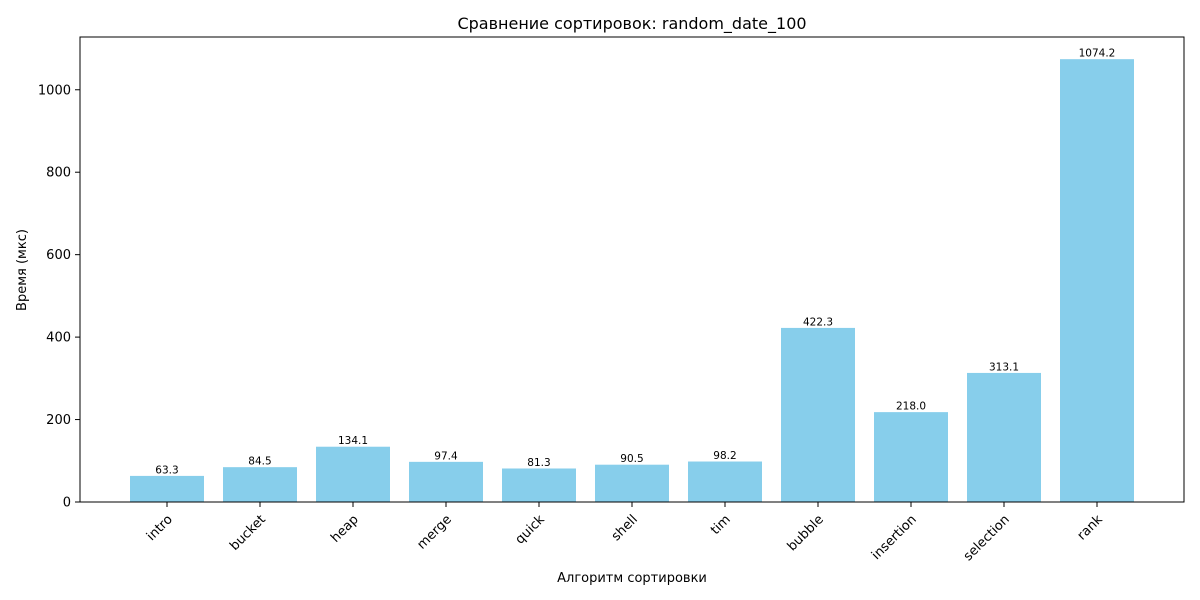 This screenshot has height=600, width=1200. What do you see at coordinates (160, 528) in the screenshot?
I see `x-tick-label-intro: intro` at bounding box center [160, 528].